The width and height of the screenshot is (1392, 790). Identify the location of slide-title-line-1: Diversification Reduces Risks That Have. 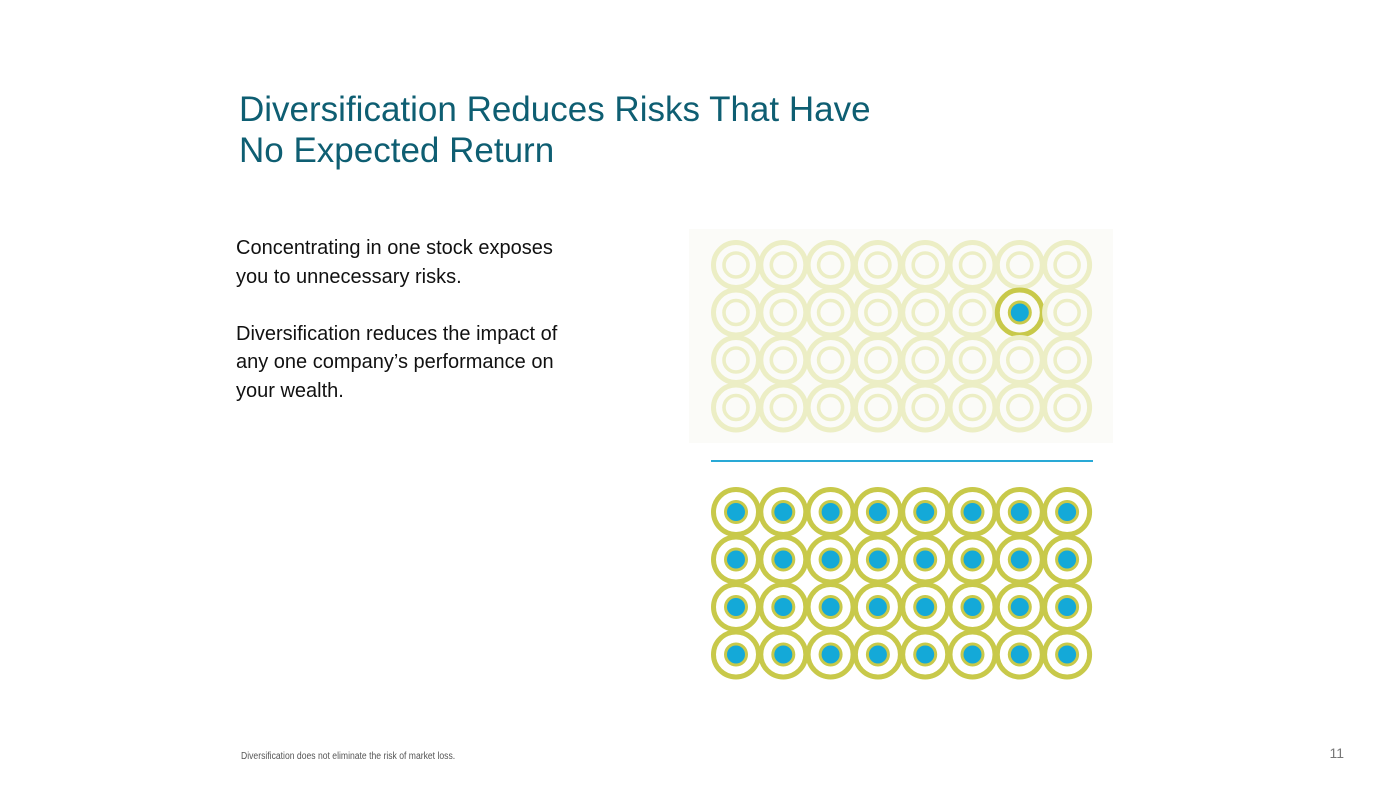
(555, 109).